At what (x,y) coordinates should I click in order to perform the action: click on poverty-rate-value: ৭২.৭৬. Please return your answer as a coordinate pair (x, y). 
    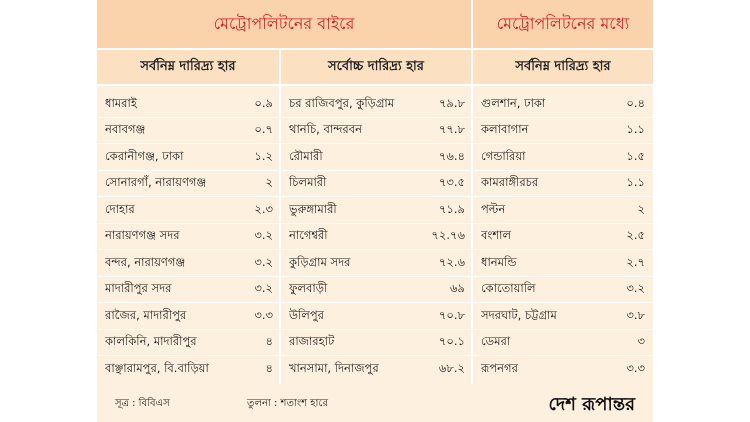
    Looking at the image, I should click on (448, 235).